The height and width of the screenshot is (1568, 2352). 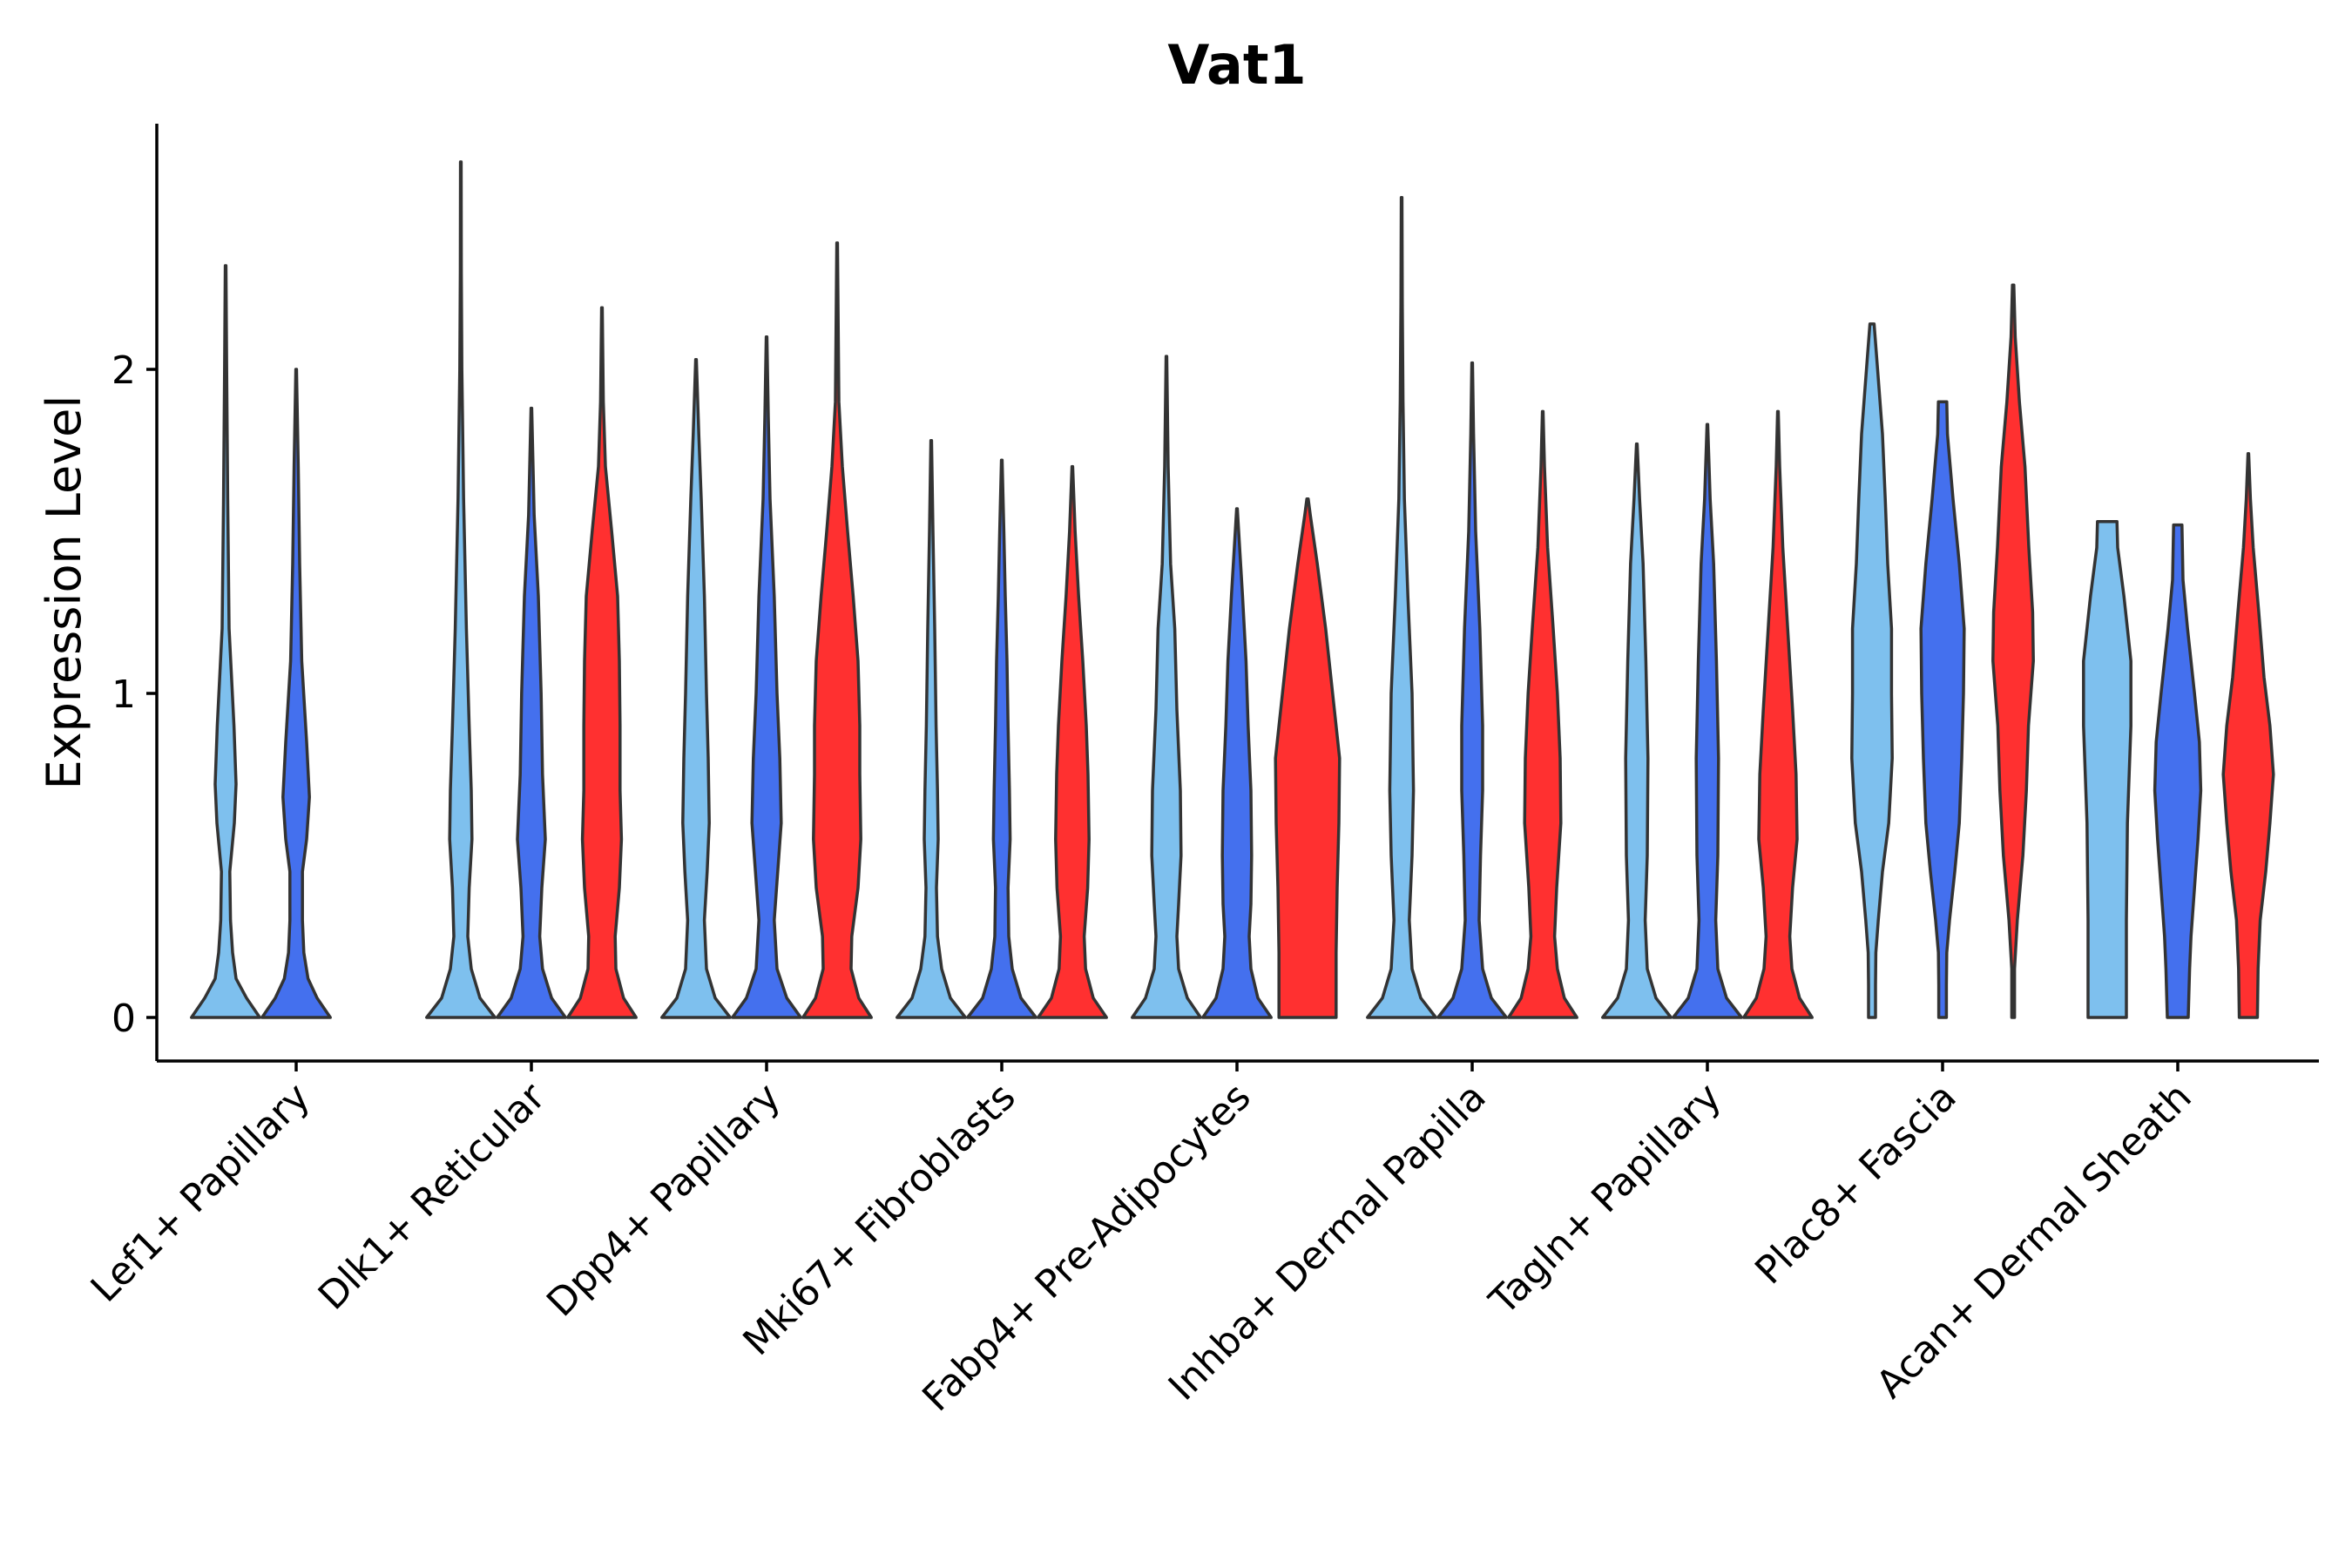 I want to click on x-tick-label-tagln-papillary: Tagln+ Papillary, so click(x=1605, y=1199).